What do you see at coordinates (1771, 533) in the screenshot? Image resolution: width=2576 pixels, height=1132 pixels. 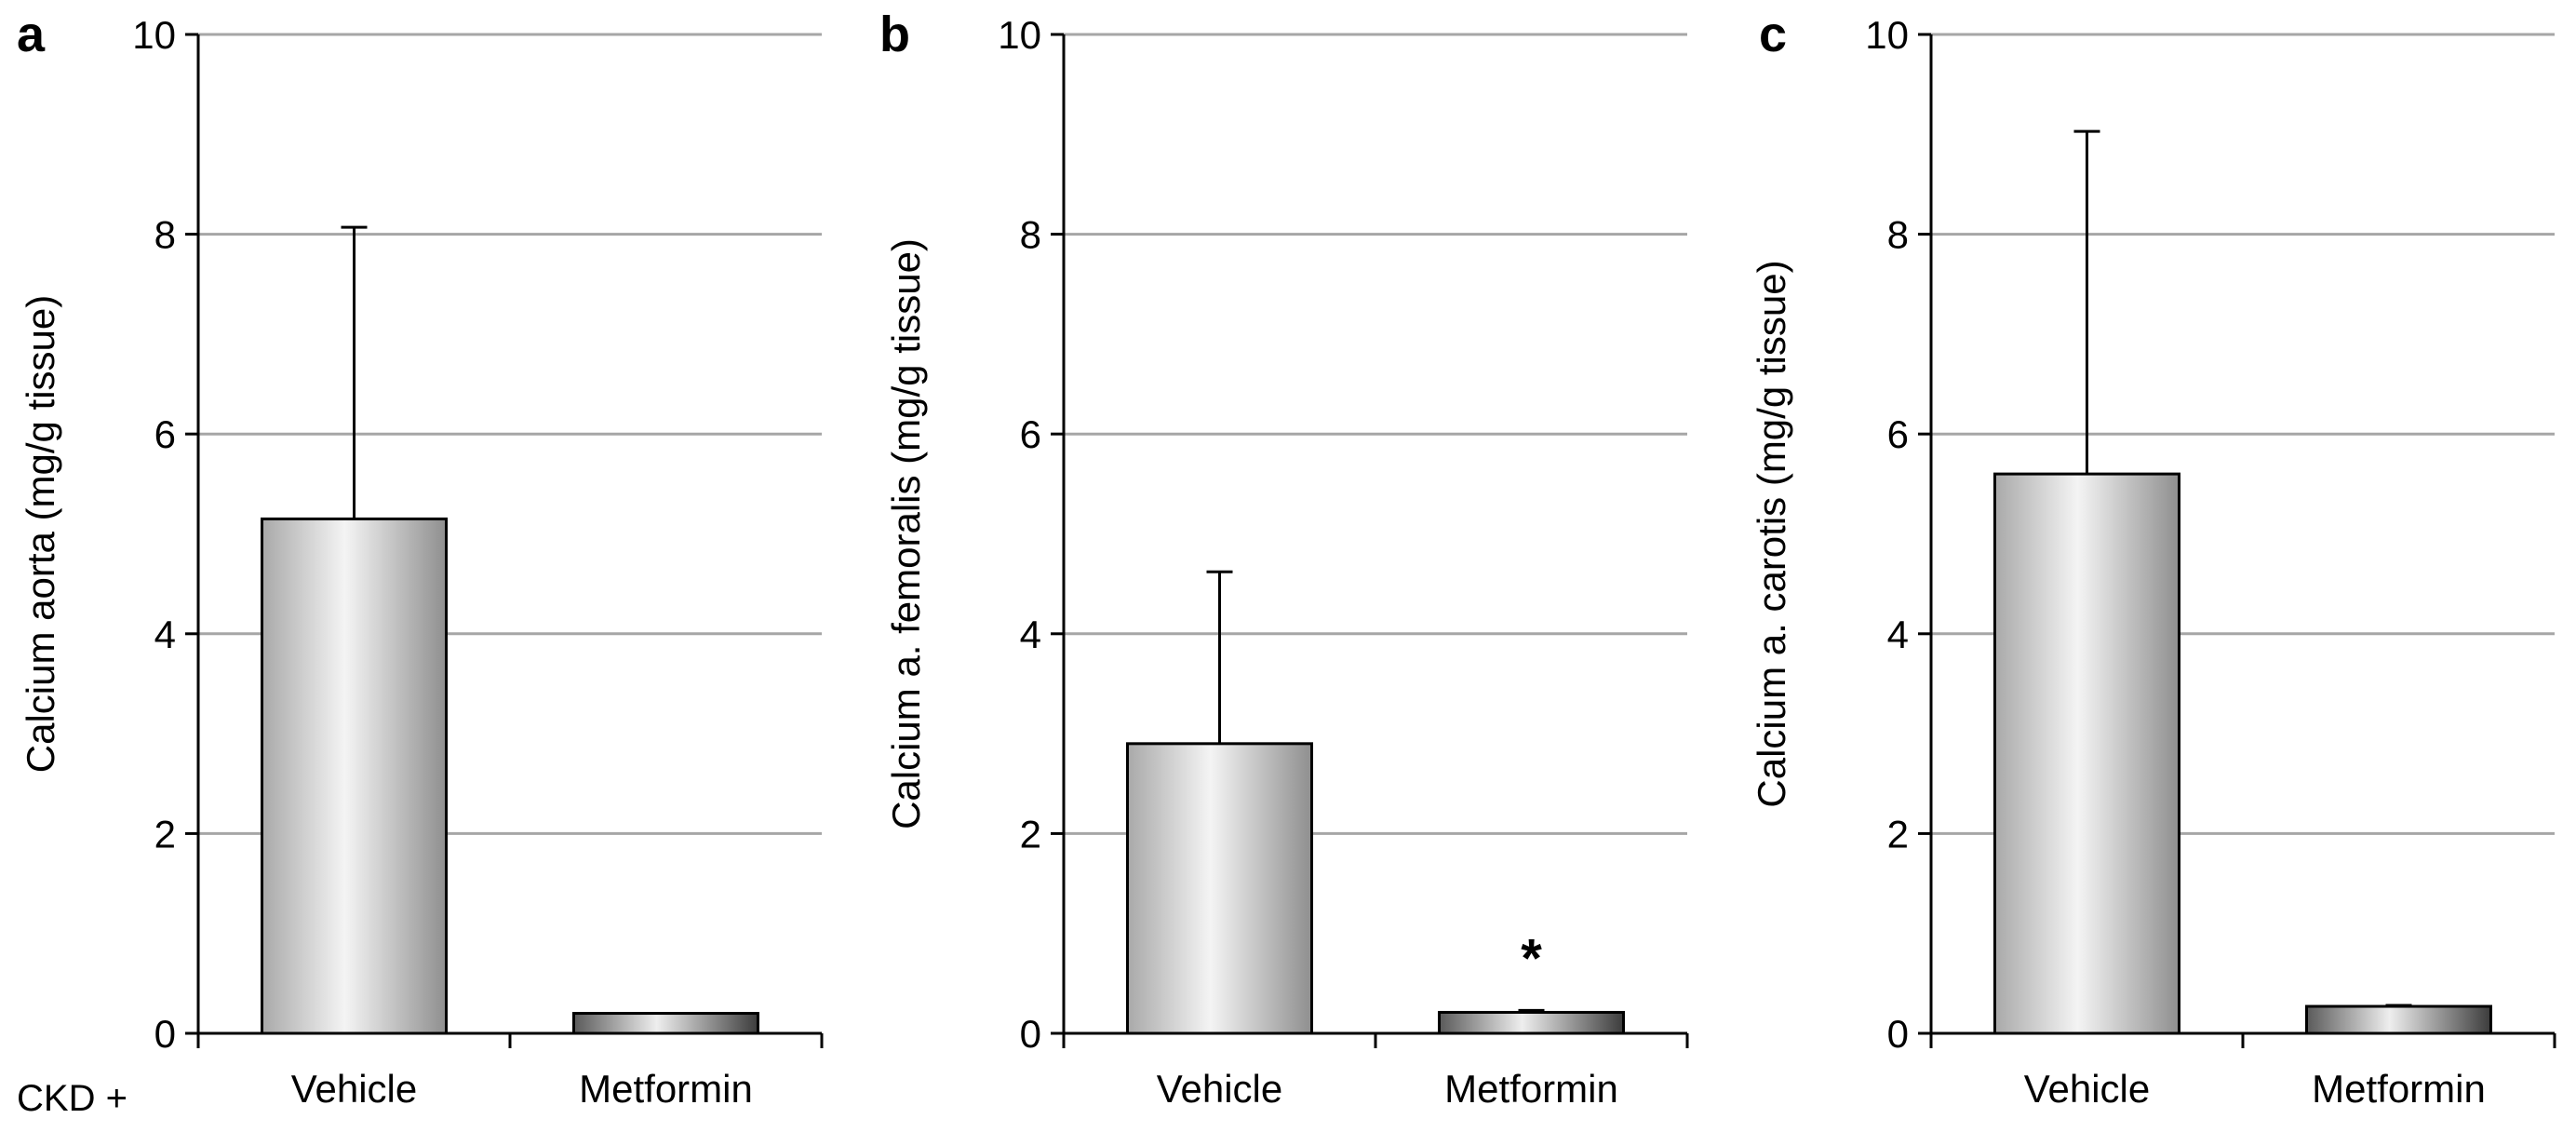 I see `y-axis-title: Calcium a. carotis (mg/g tissue)` at bounding box center [1771, 533].